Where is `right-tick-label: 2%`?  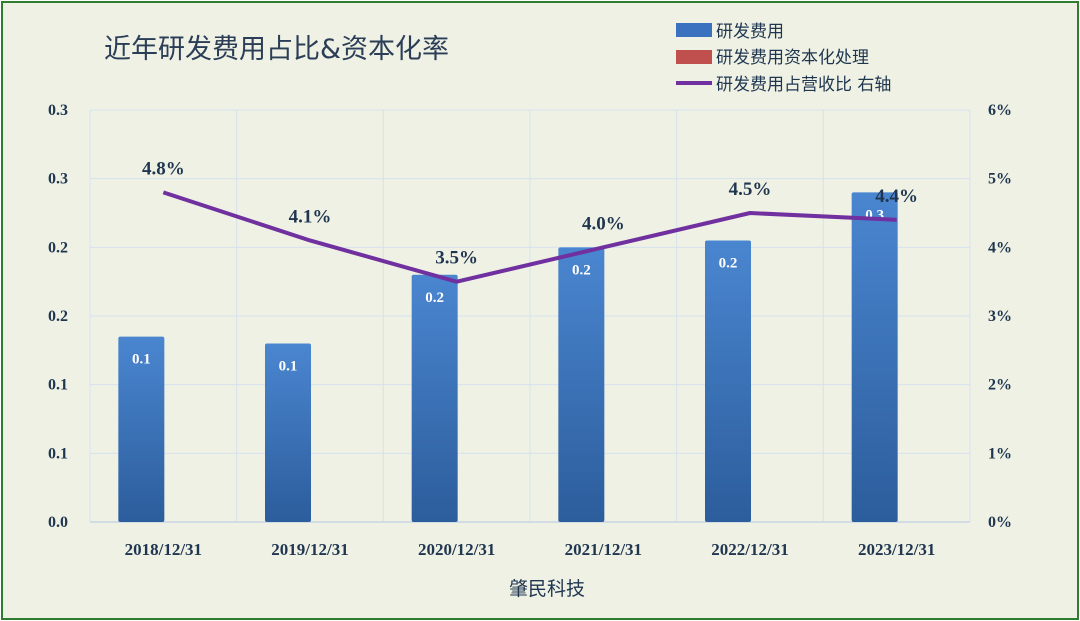
right-tick-label: 2% is located at coordinates (1000, 385).